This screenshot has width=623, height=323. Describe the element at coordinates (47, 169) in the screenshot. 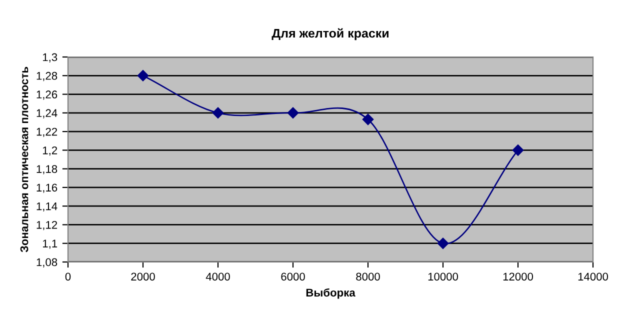

I see `y-tick-label: 1,18` at that location.